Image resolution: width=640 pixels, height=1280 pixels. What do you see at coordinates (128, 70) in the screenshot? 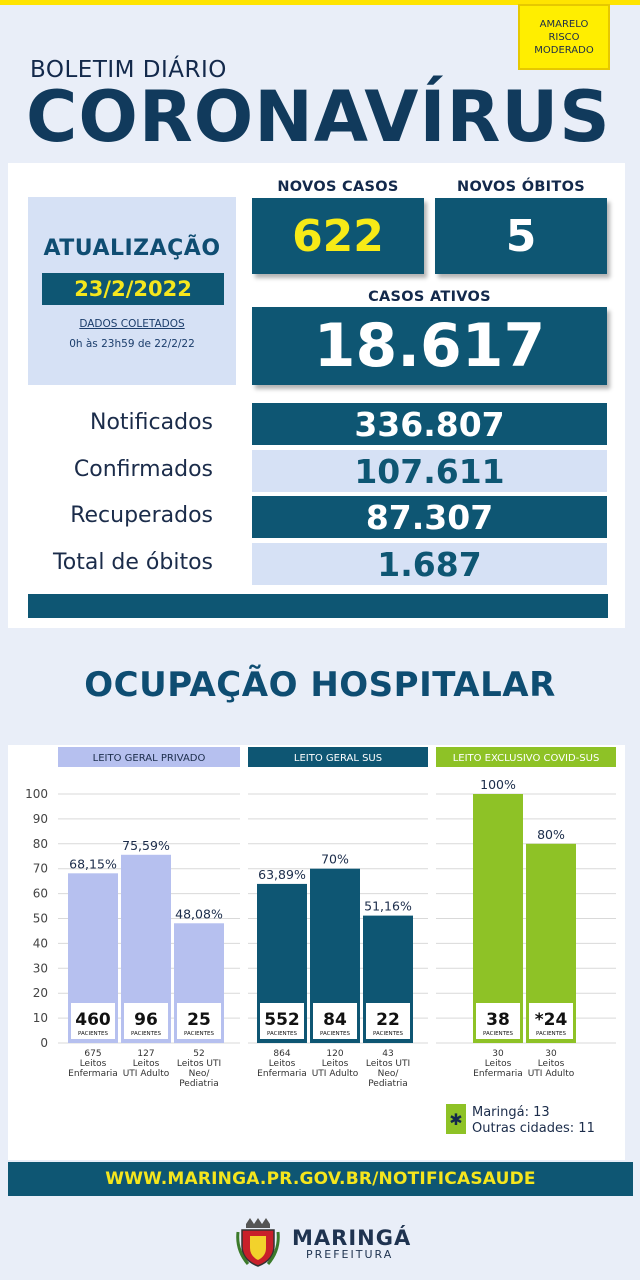
I see `bulletin-subtitle: BOLETIM DIÁRIO` at bounding box center [128, 70].